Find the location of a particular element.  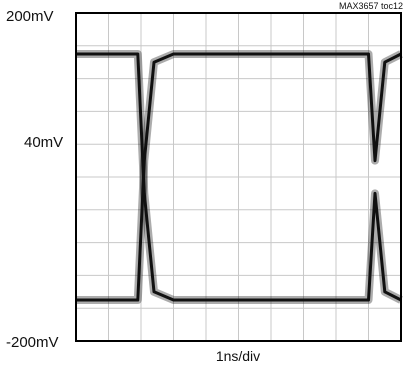

figure-id-label: MAX3657 toc12 is located at coordinates (371, 6).